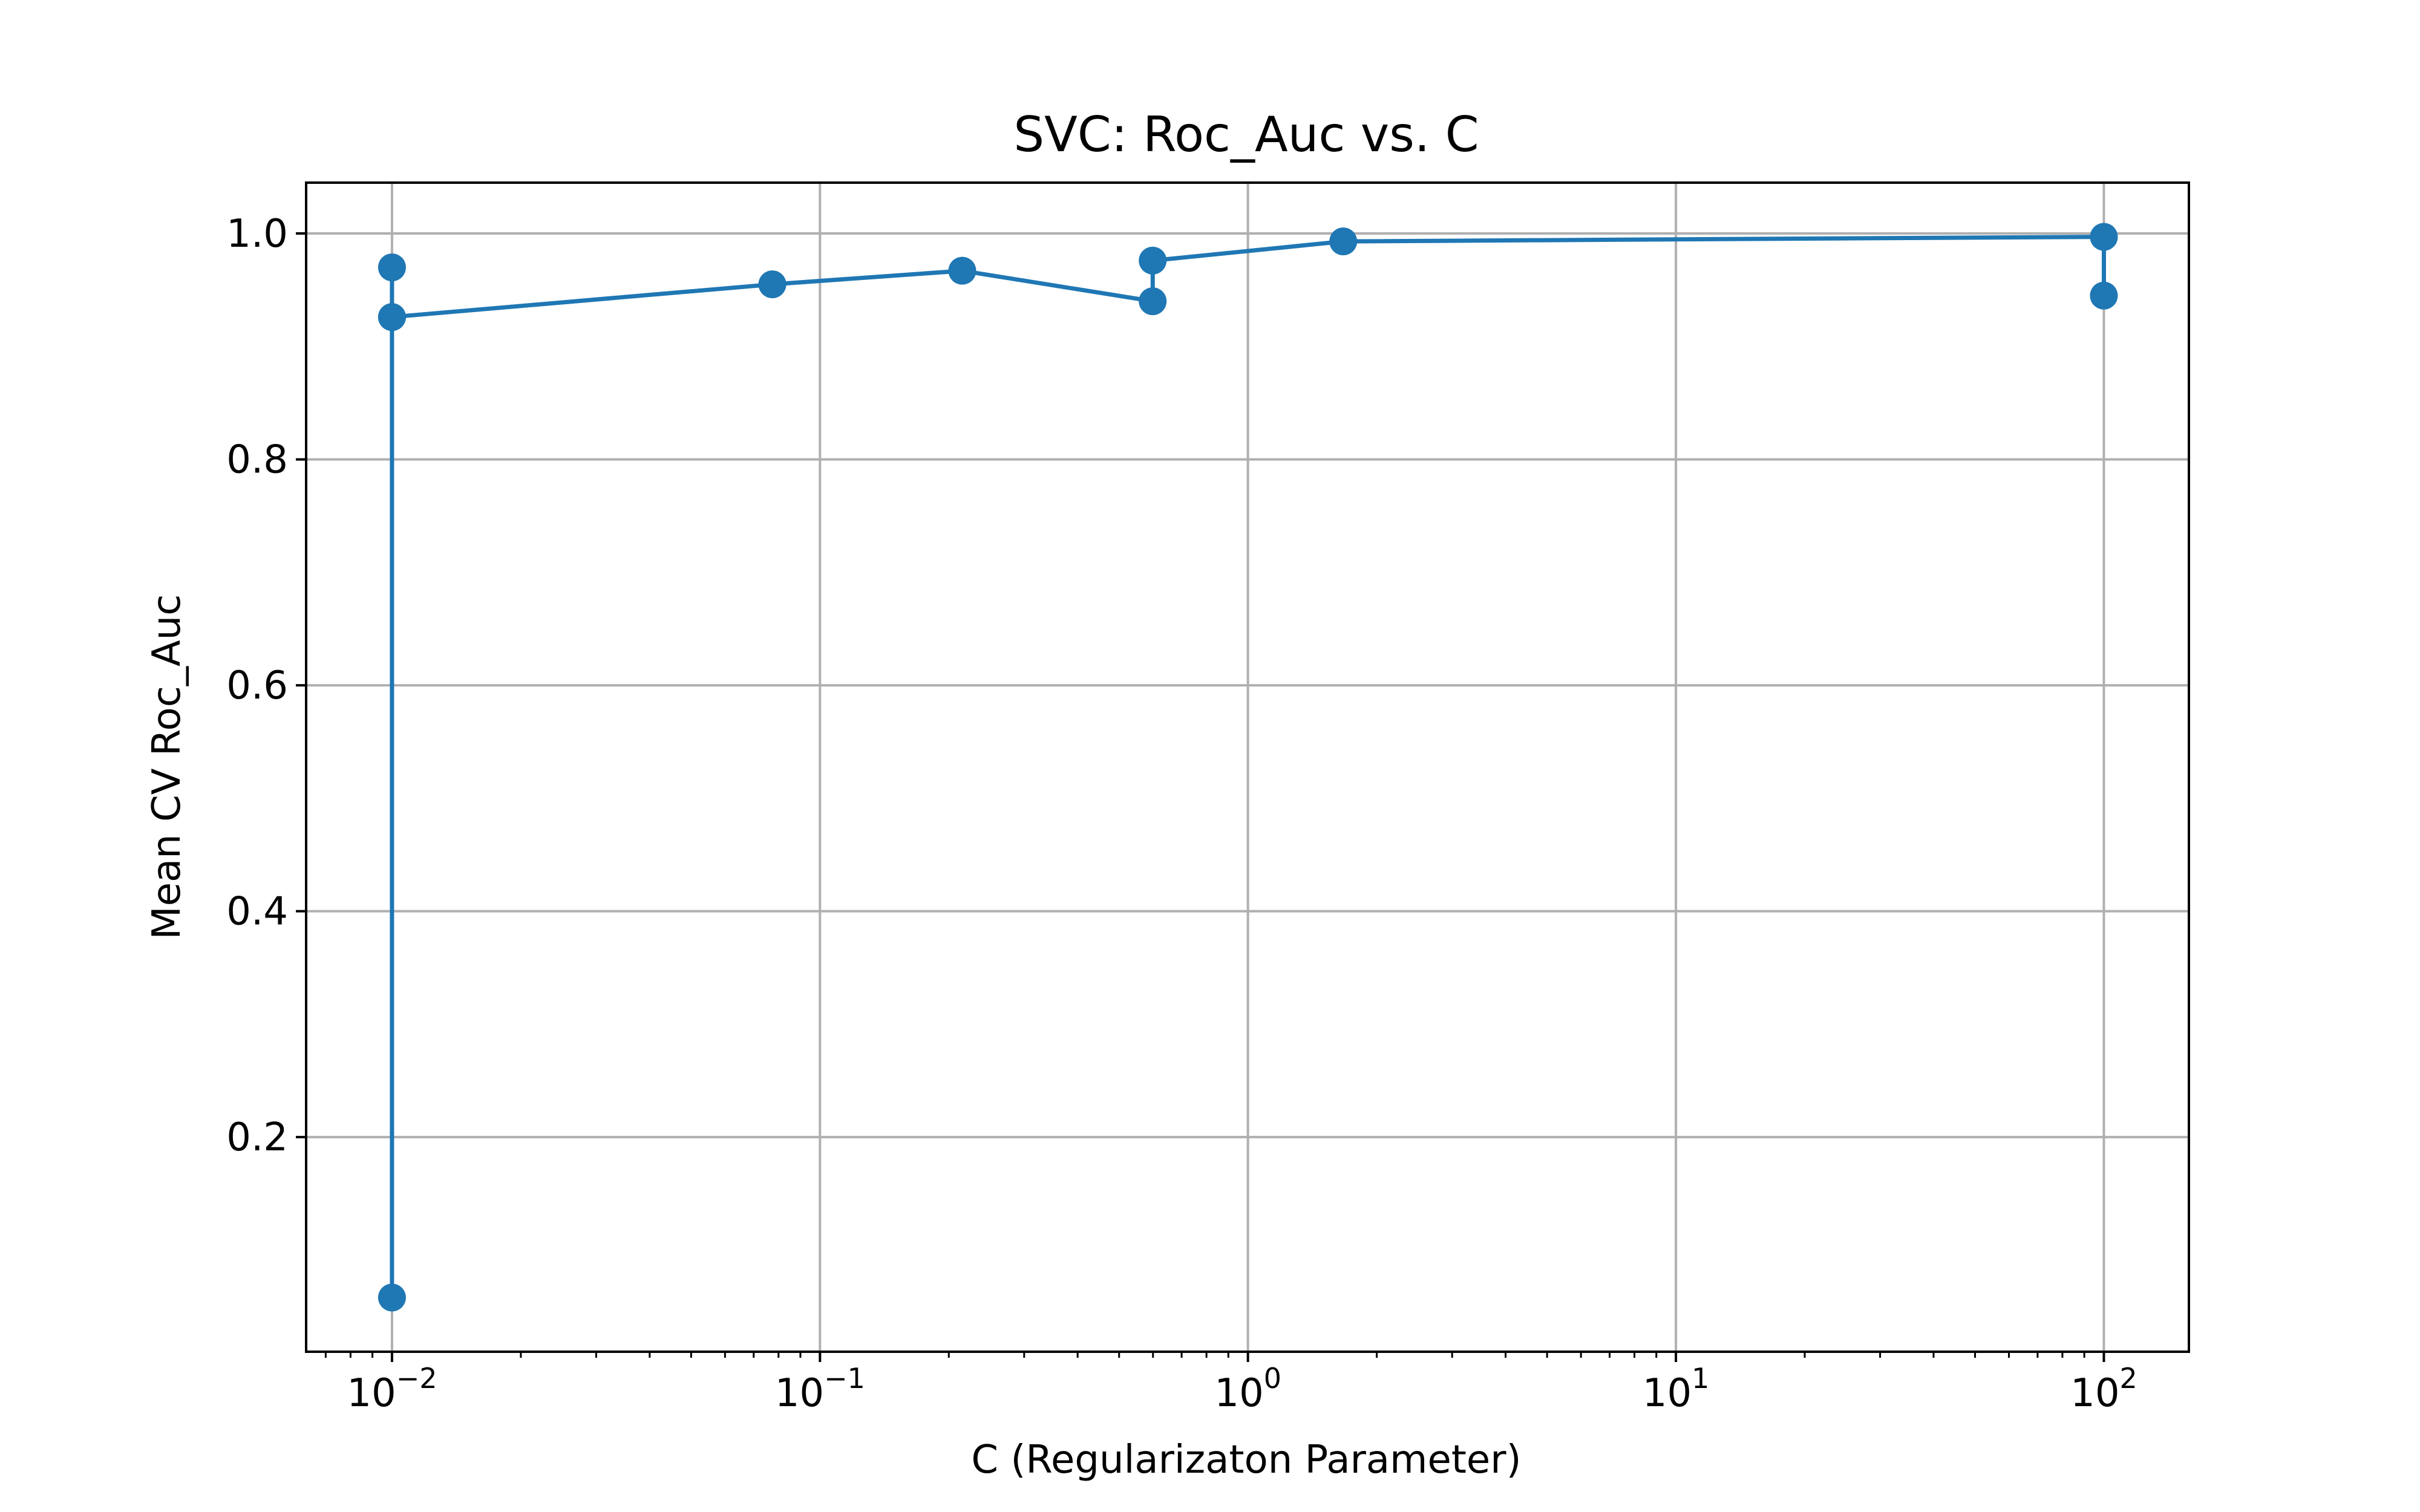  Describe the element at coordinates (167, 767) in the screenshot. I see `y-axis-label: Mean CV Roc_Auc` at that location.